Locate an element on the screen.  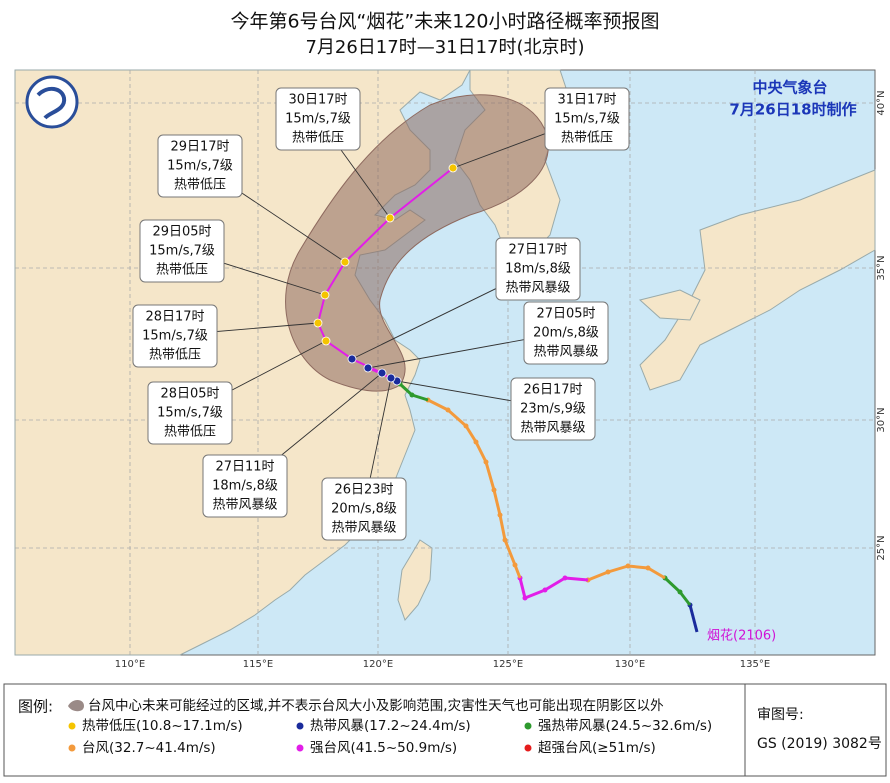
lon-label: 120°E is located at coordinates (378, 664).